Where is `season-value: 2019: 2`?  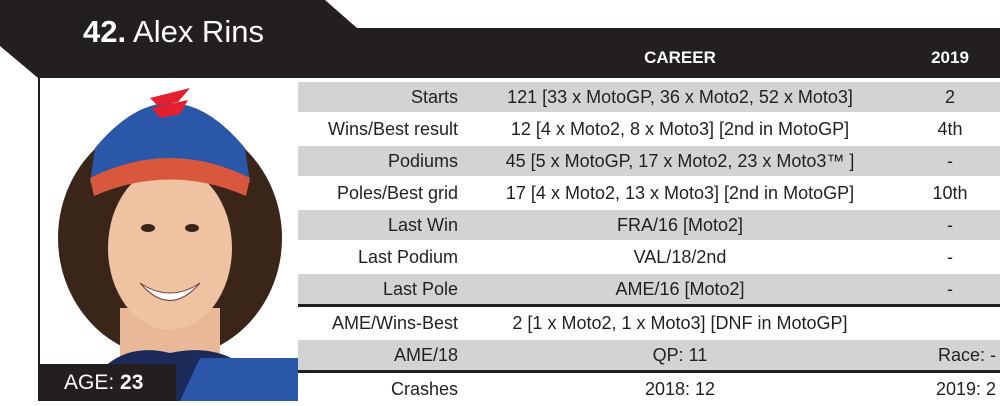
season-value: 2019: 2 is located at coordinates (965, 389).